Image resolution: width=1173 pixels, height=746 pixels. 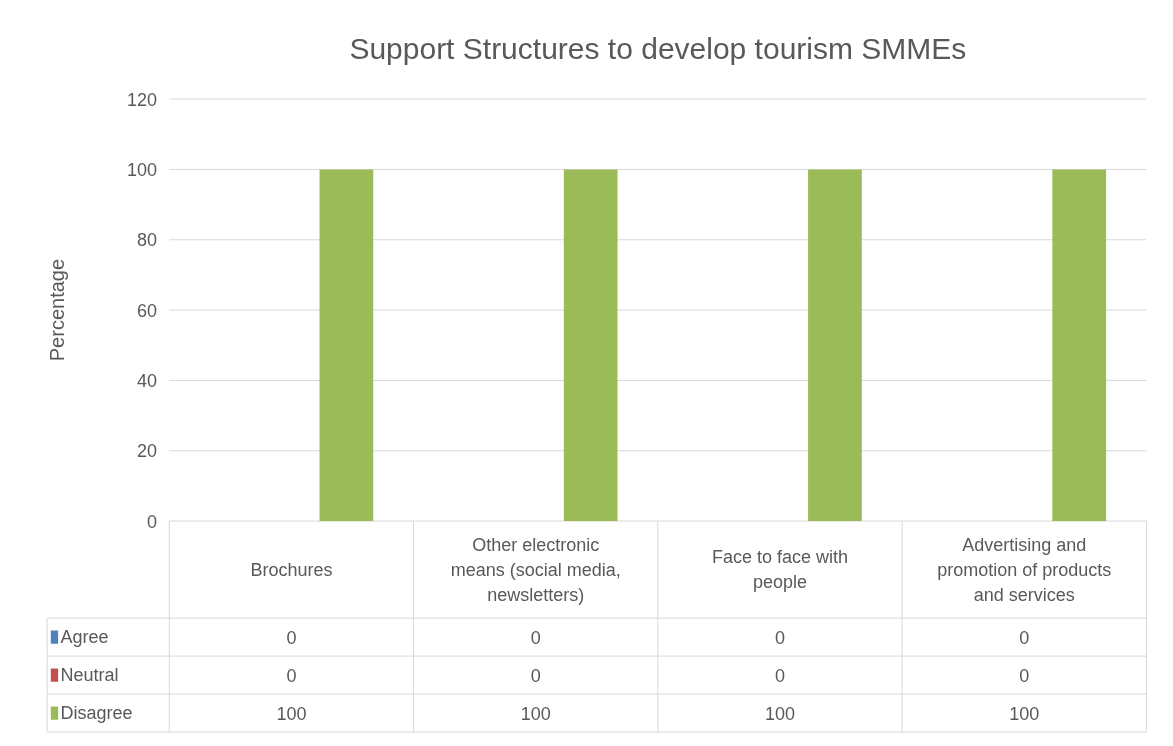 What do you see at coordinates (780, 570) in the screenshot?
I see `x-tick-label: Face to face with people` at bounding box center [780, 570].